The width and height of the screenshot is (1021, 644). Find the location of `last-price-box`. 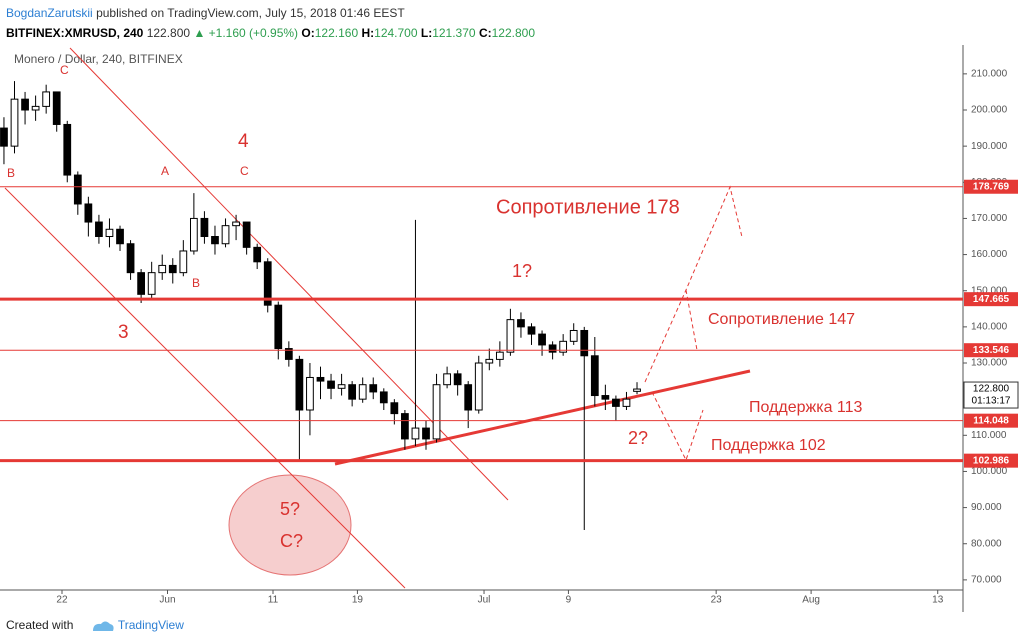

last-price-box is located at coordinates (991, 395).